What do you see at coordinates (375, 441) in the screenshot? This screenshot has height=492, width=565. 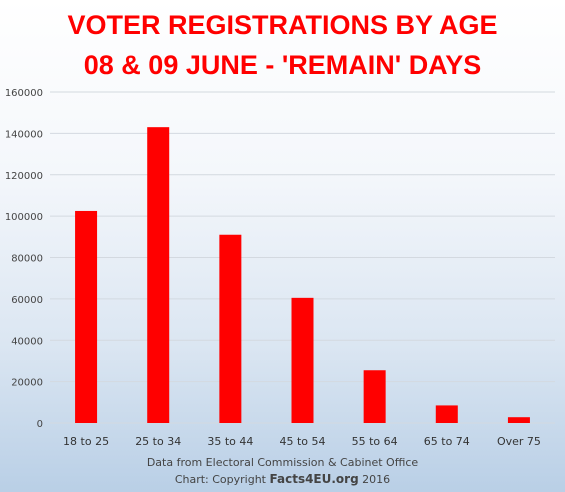 I see `x-tick-label: 55 to 64` at bounding box center [375, 441].